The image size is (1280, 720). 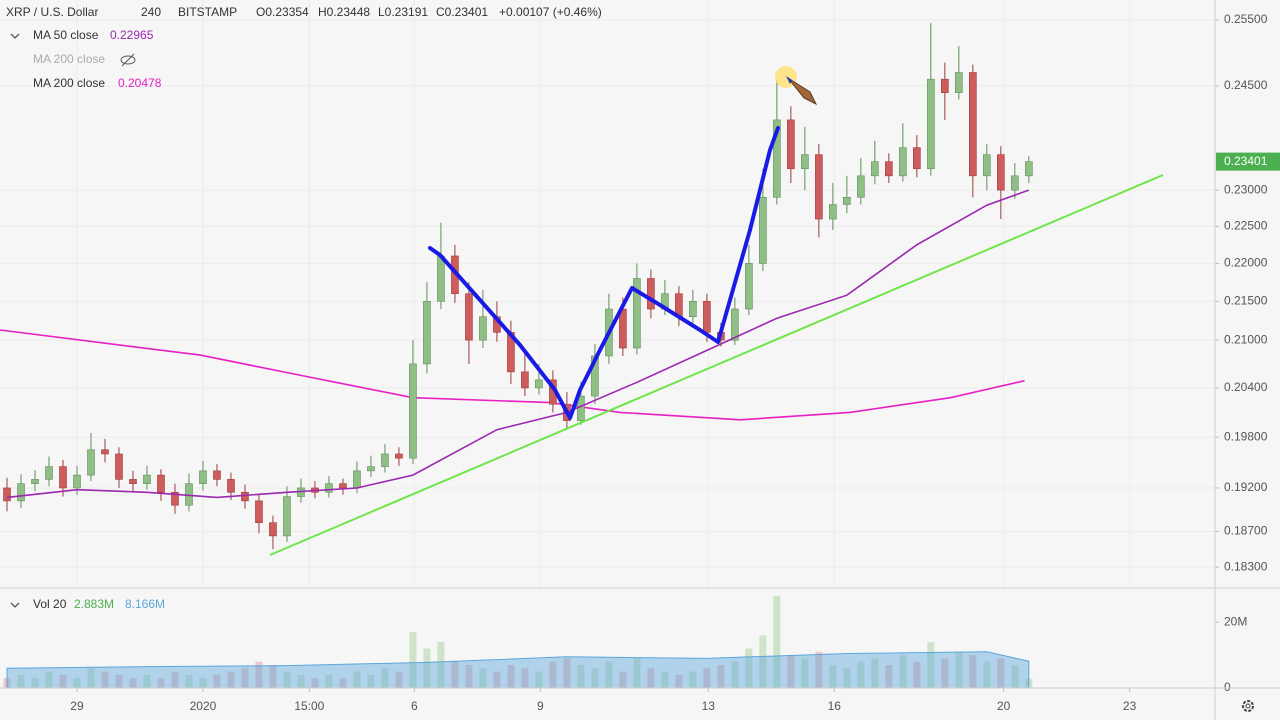 I want to click on brush-drawing, so click(x=604, y=273).